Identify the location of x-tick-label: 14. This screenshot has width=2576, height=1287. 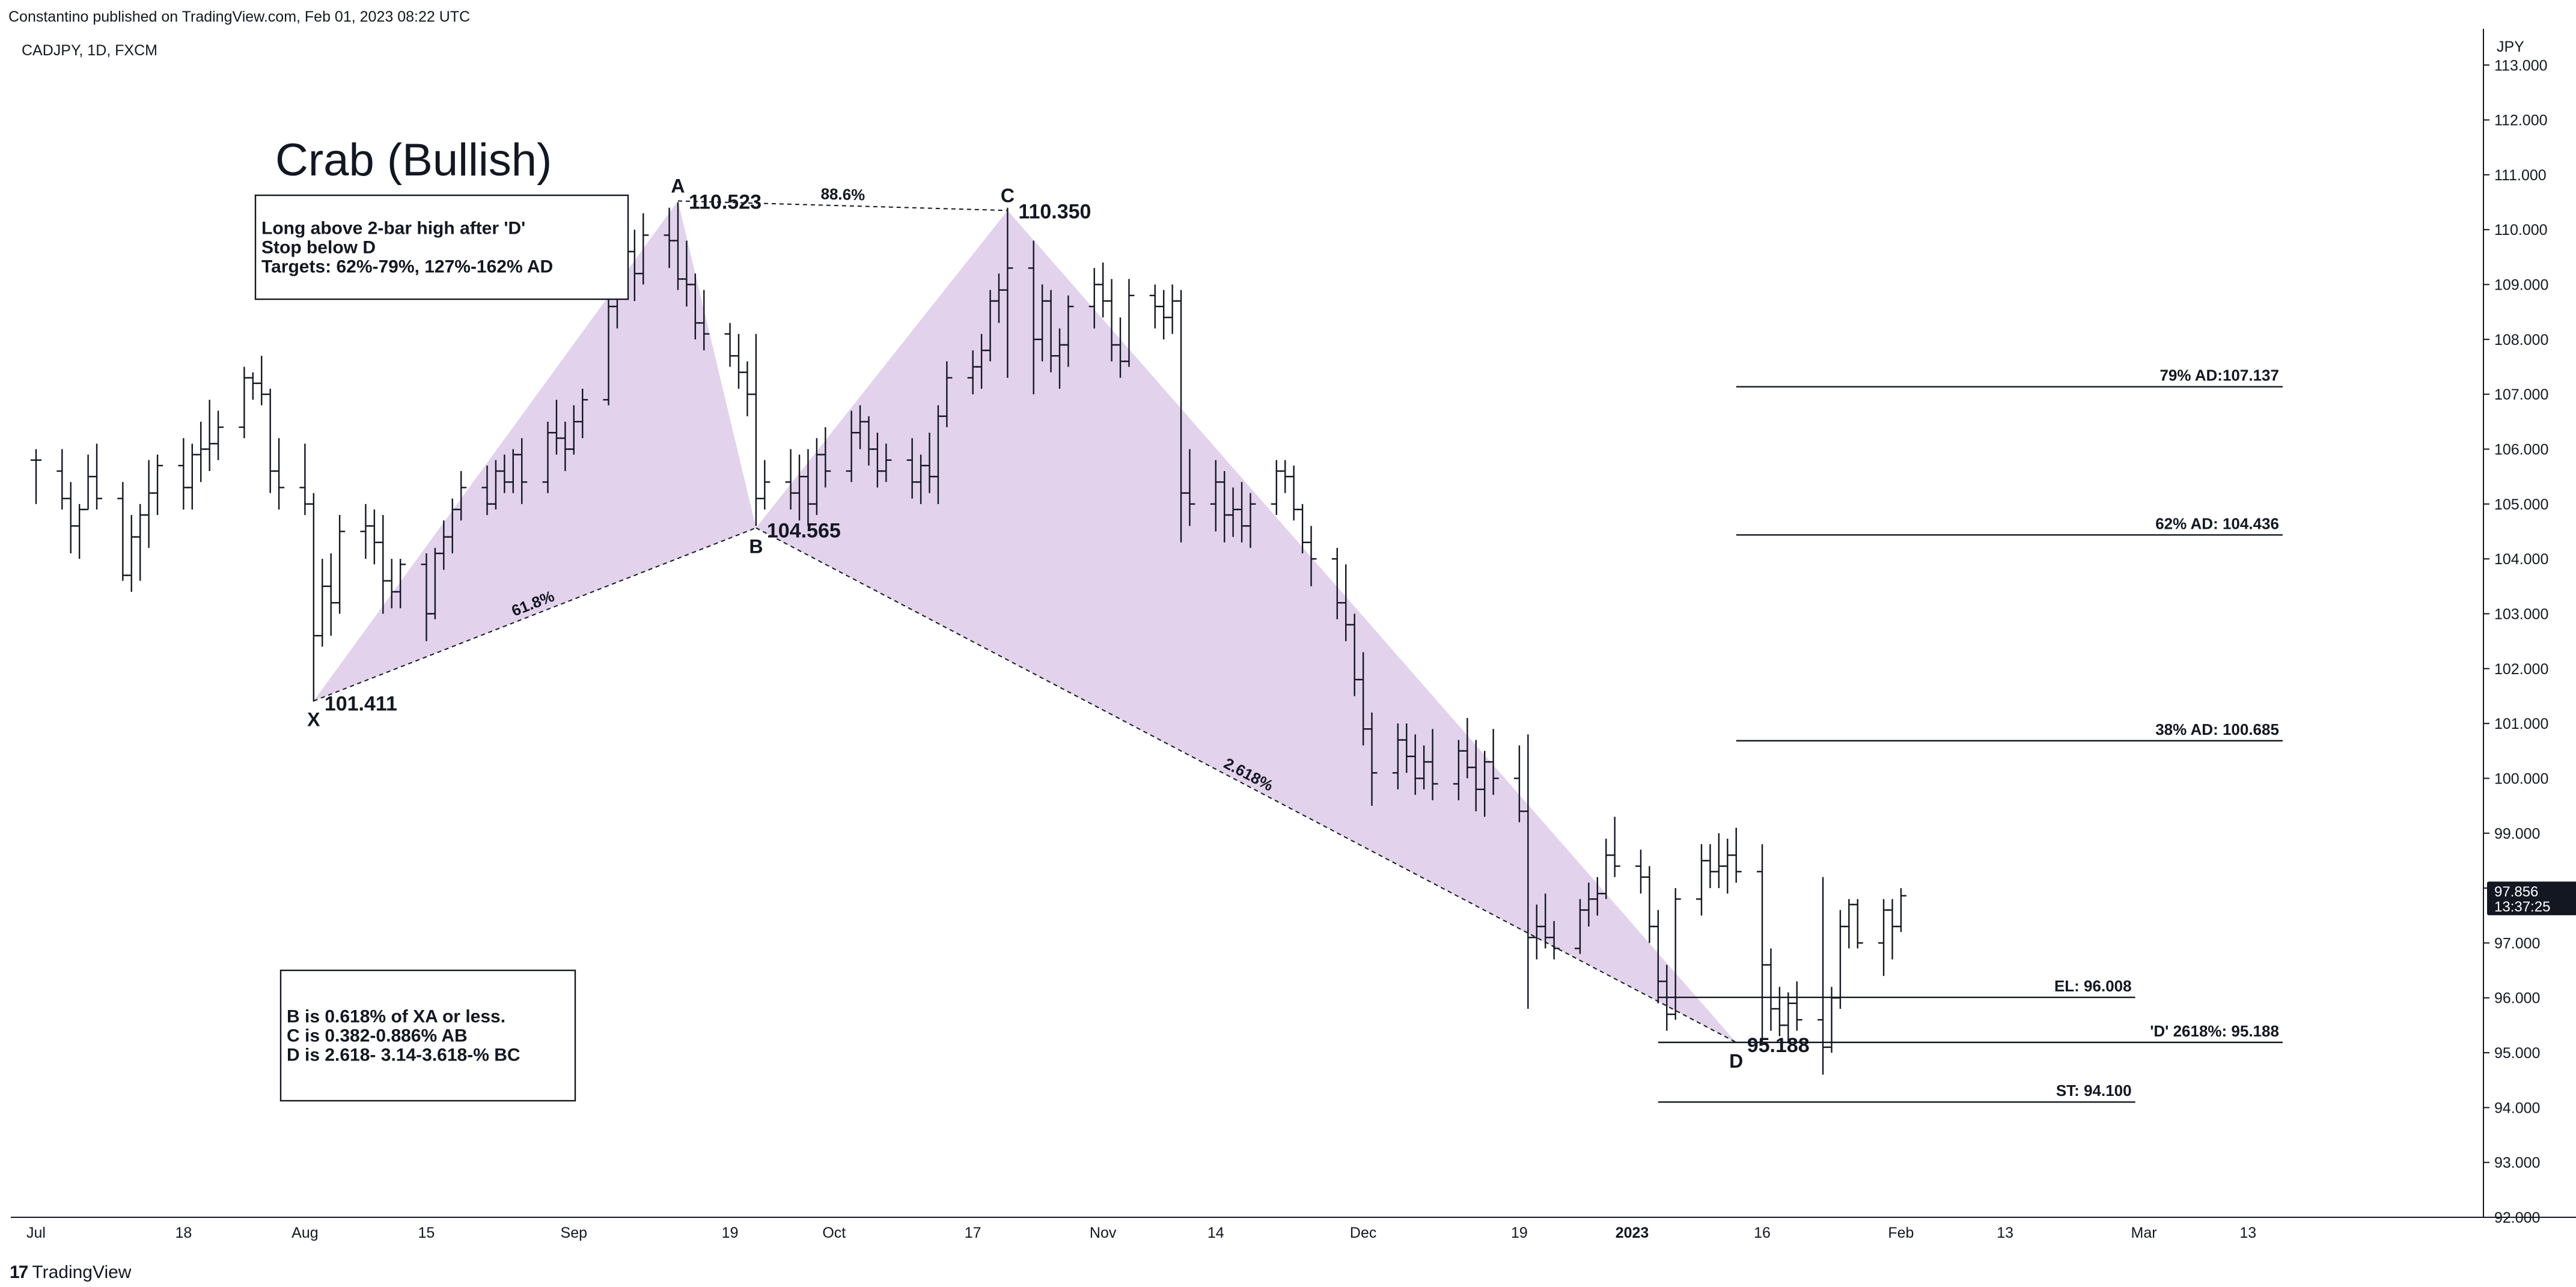
(1215, 1233).